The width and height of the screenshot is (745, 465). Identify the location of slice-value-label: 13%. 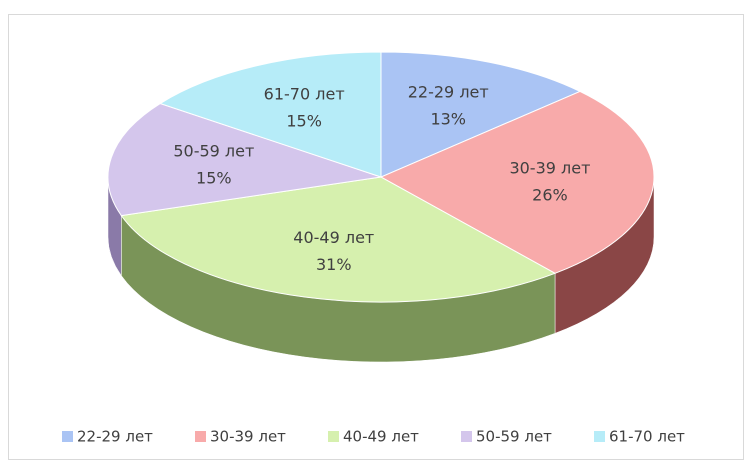
(448, 118).